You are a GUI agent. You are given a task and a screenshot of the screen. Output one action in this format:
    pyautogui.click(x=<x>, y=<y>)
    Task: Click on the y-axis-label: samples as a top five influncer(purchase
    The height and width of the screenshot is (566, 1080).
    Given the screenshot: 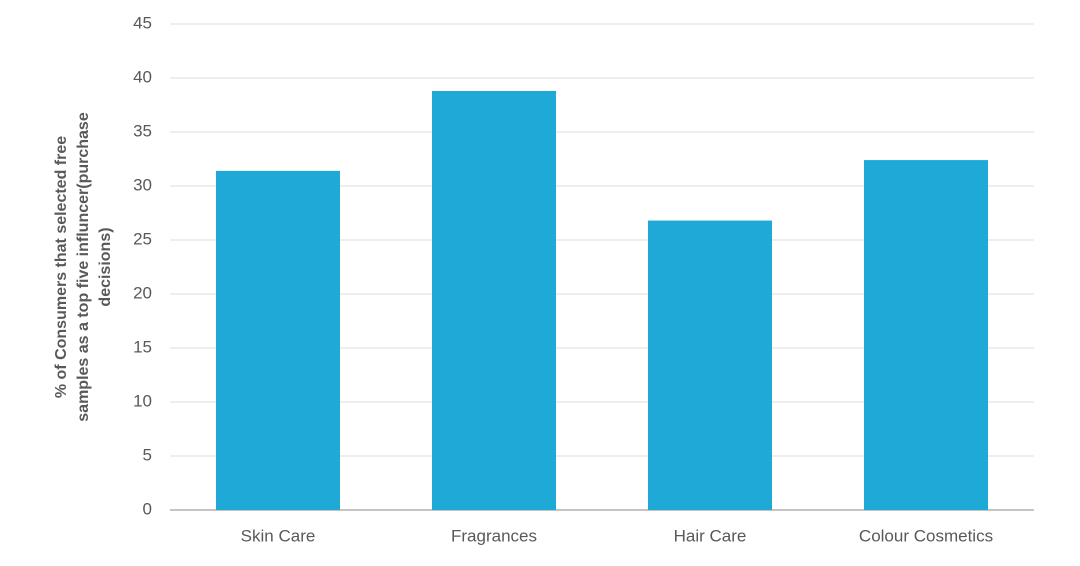 What is the action you would take?
    pyautogui.click(x=83, y=267)
    